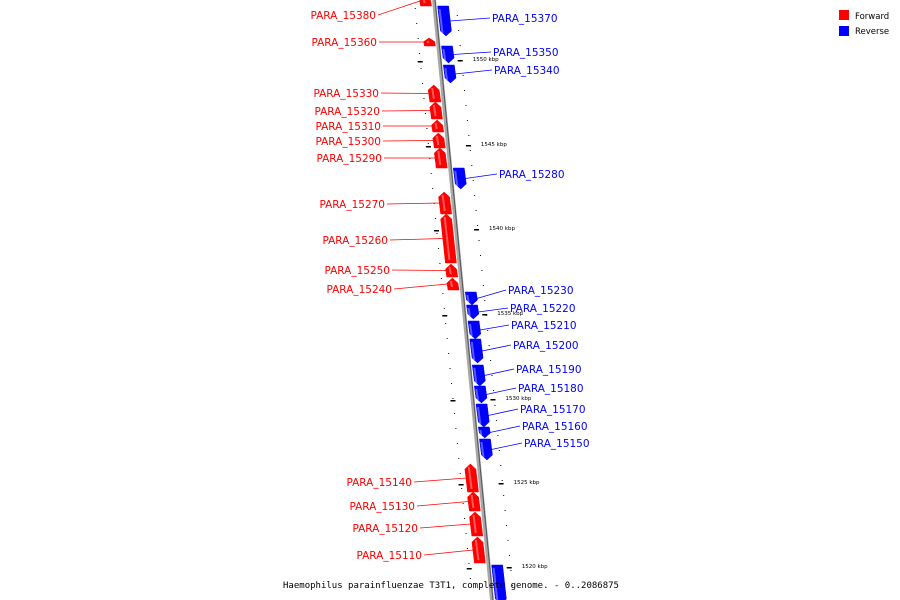  I want to click on gene-label: PARA_15210, so click(544, 326).